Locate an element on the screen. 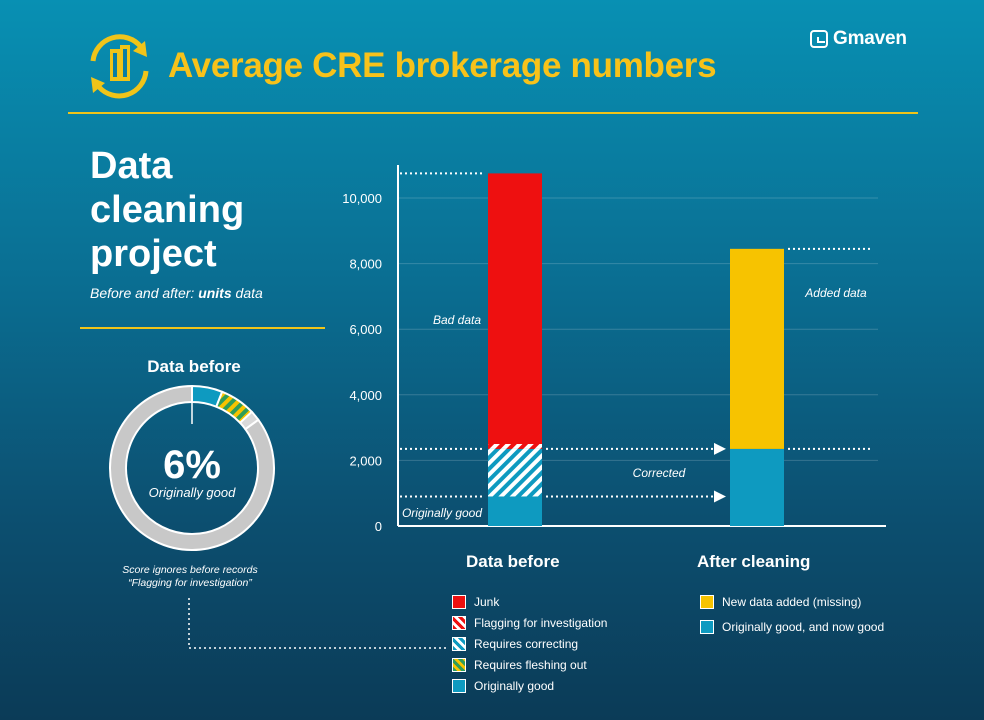  legend-item-requires-correcting: Requires correcting is located at coordinates (515, 644).